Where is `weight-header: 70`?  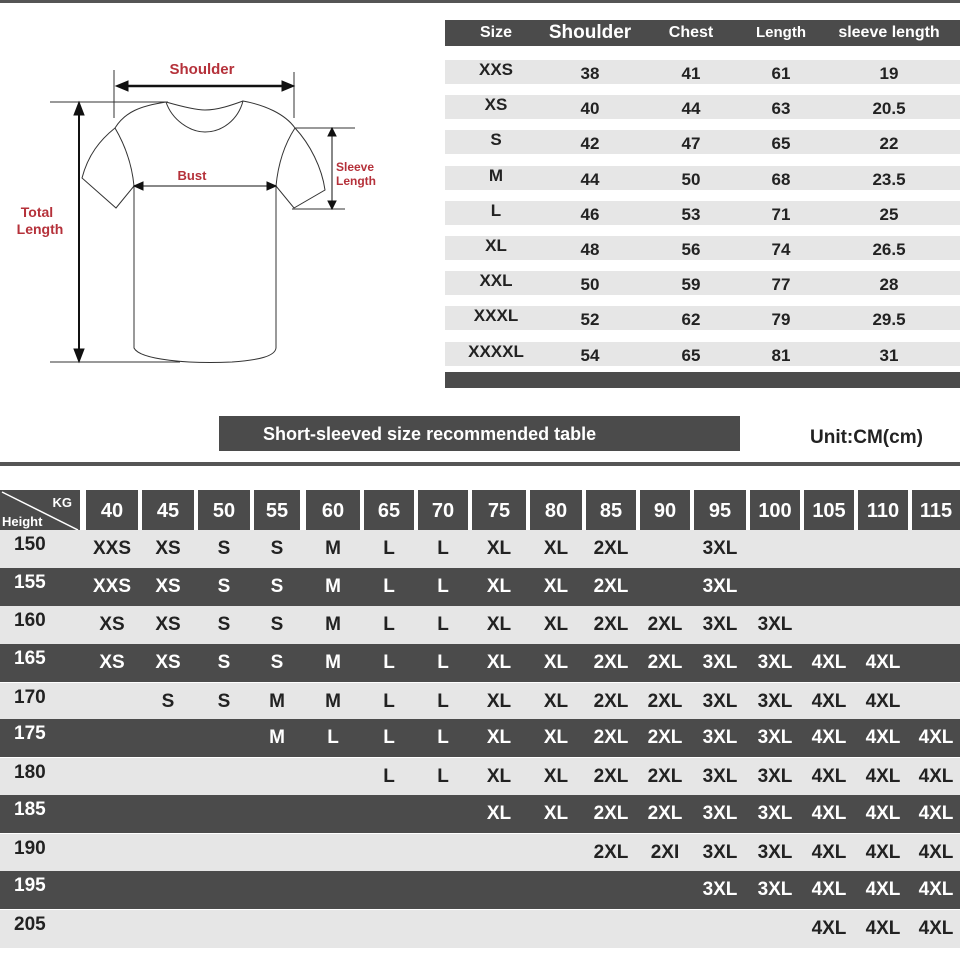 weight-header: 70 is located at coordinates (443, 510).